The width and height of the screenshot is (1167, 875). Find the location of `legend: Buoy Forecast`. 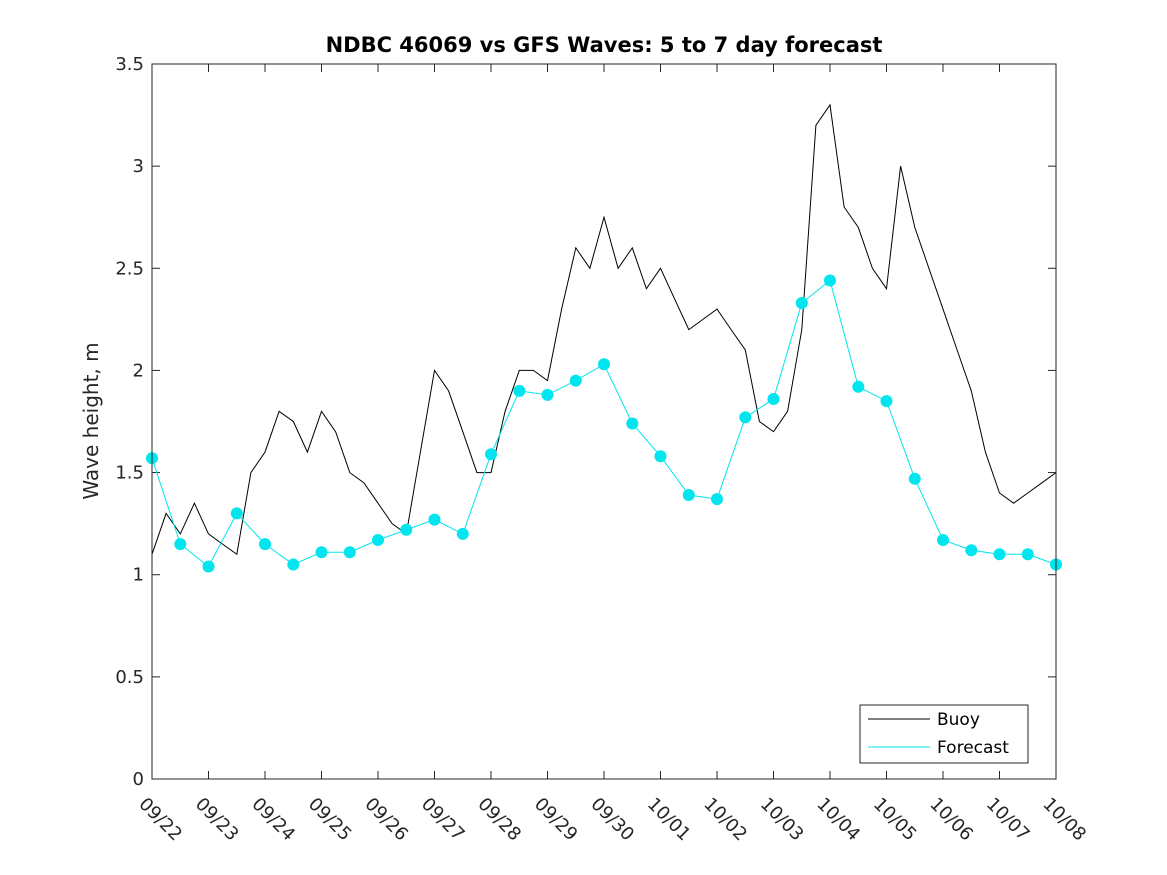

legend: Buoy Forecast is located at coordinates (944, 734).